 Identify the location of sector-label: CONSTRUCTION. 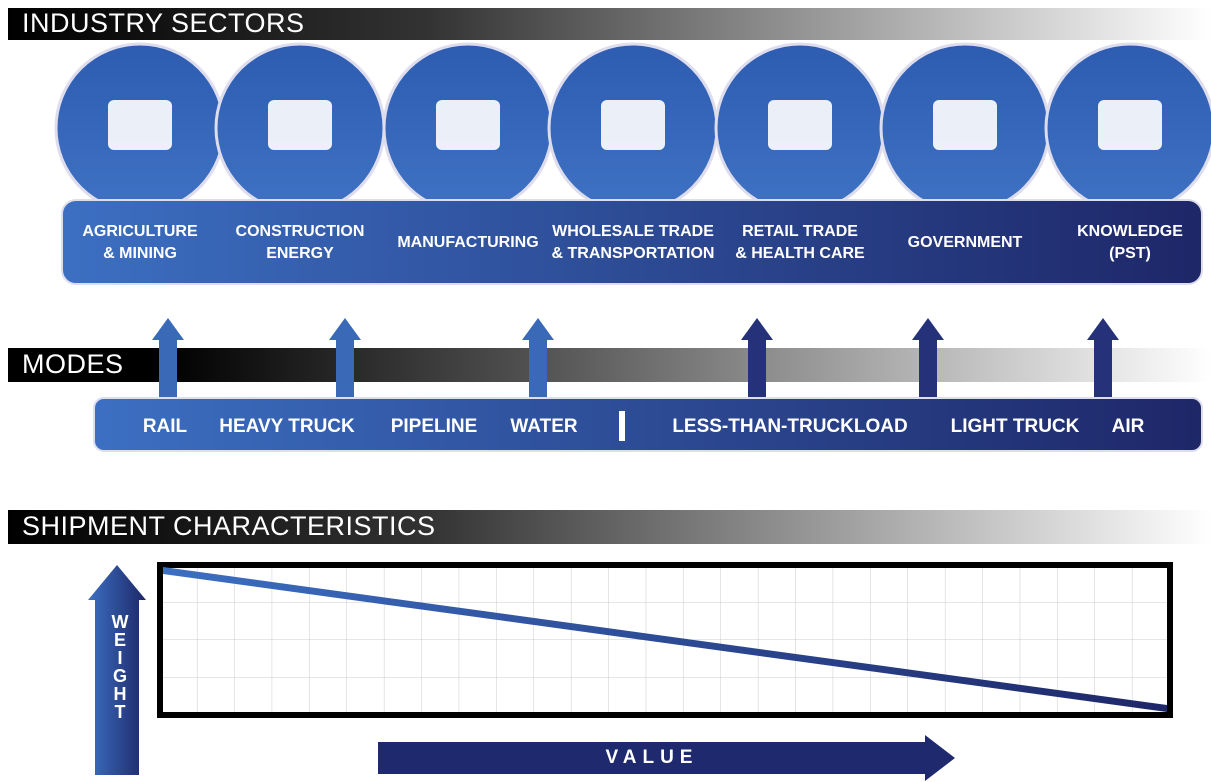
(300, 231).